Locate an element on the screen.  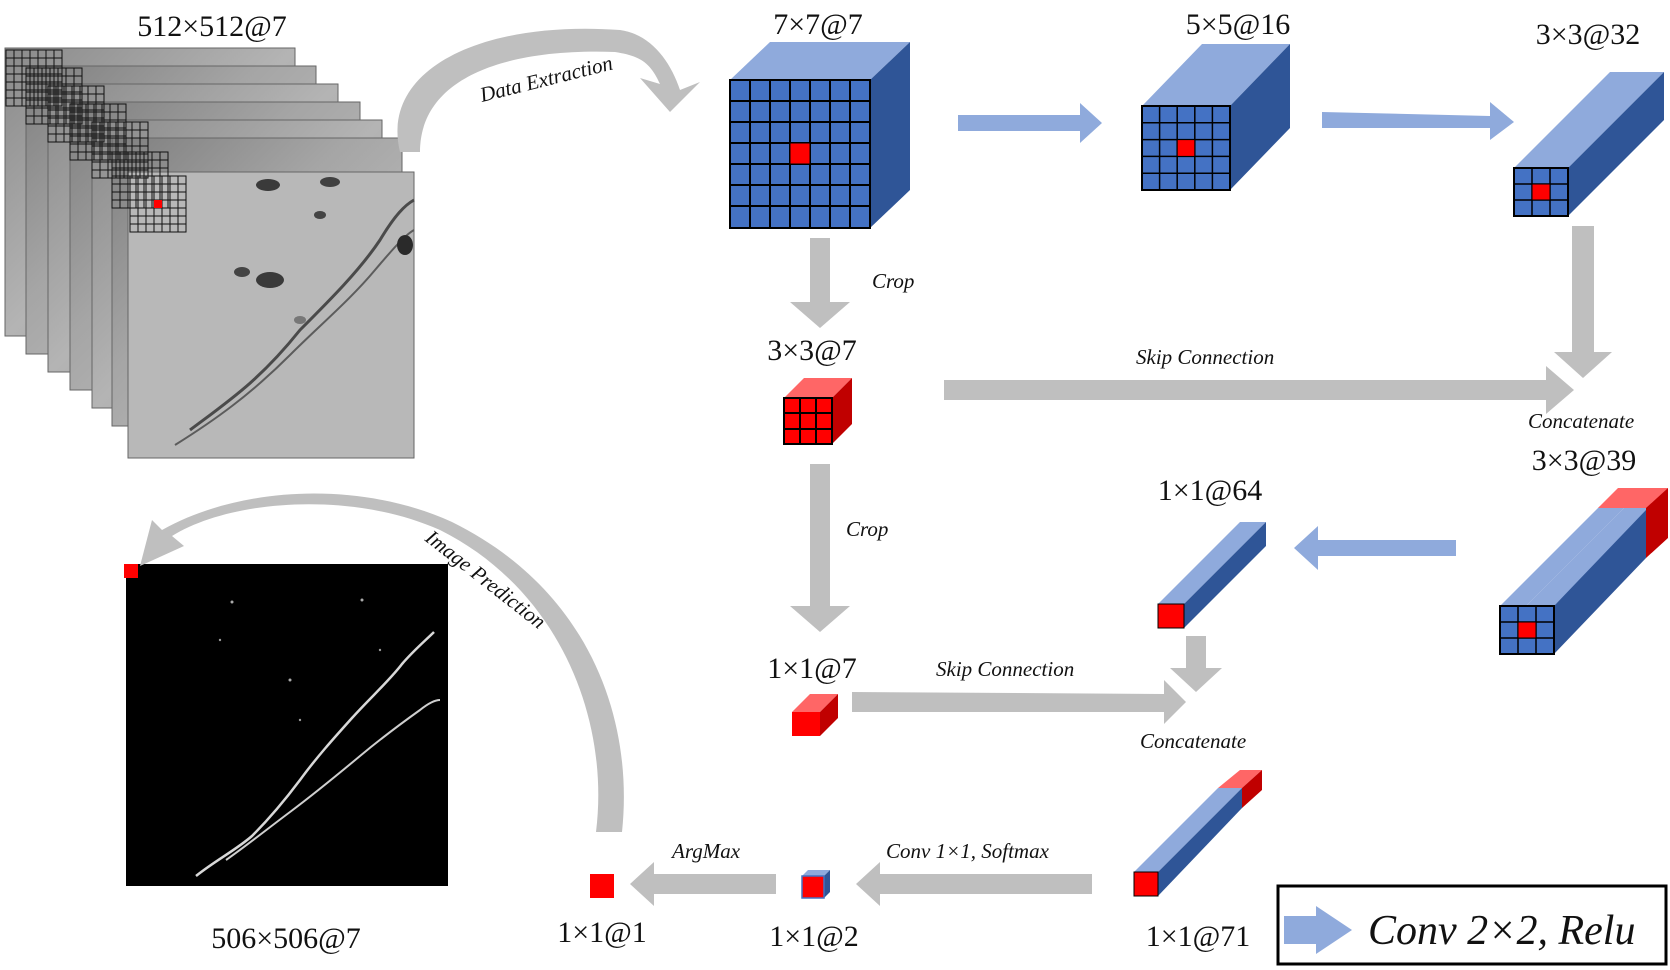
concatenate-label-top: Concatenate is located at coordinates (1581, 421).